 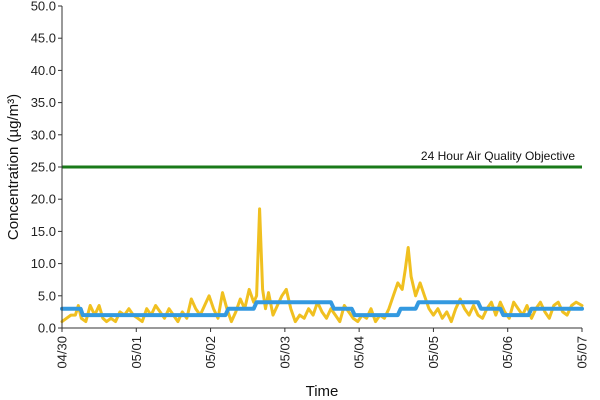 What do you see at coordinates (582, 352) in the screenshot?
I see `x-tick-label: 05/07` at bounding box center [582, 352].